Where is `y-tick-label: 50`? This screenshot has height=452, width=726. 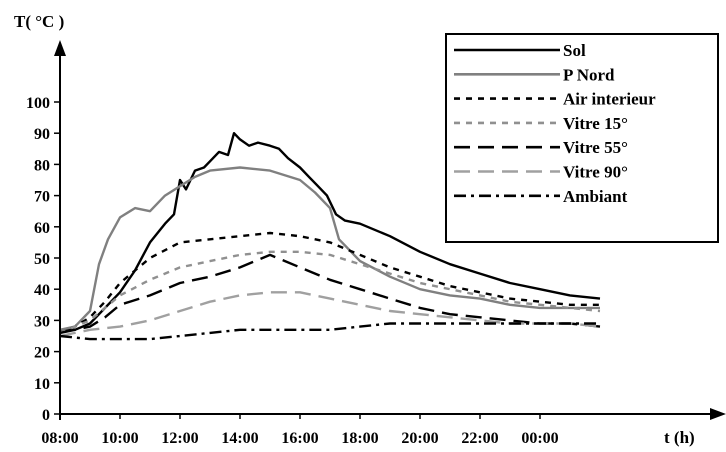 y-tick-label: 50 is located at coordinates (42, 259).